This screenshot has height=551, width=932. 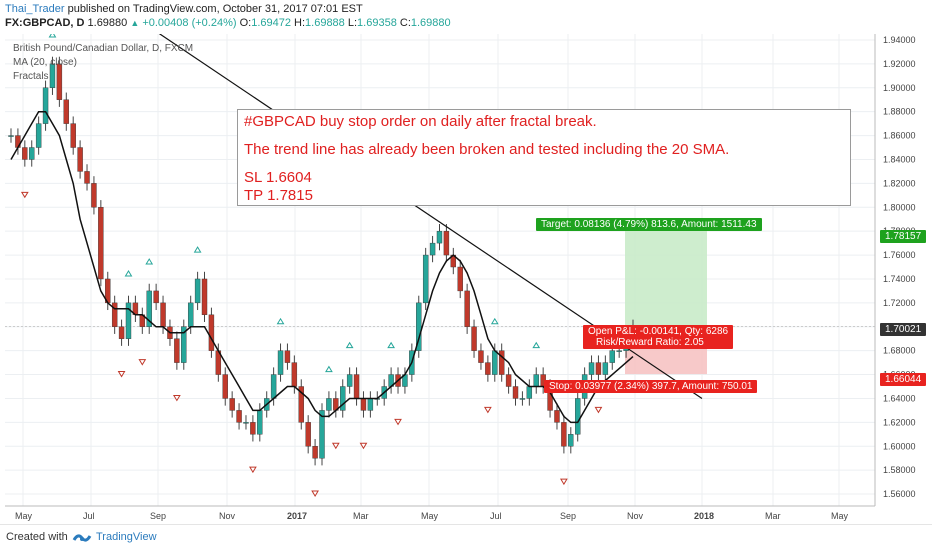 I want to click on y-tick-label: 1.80000, so click(x=899, y=207).